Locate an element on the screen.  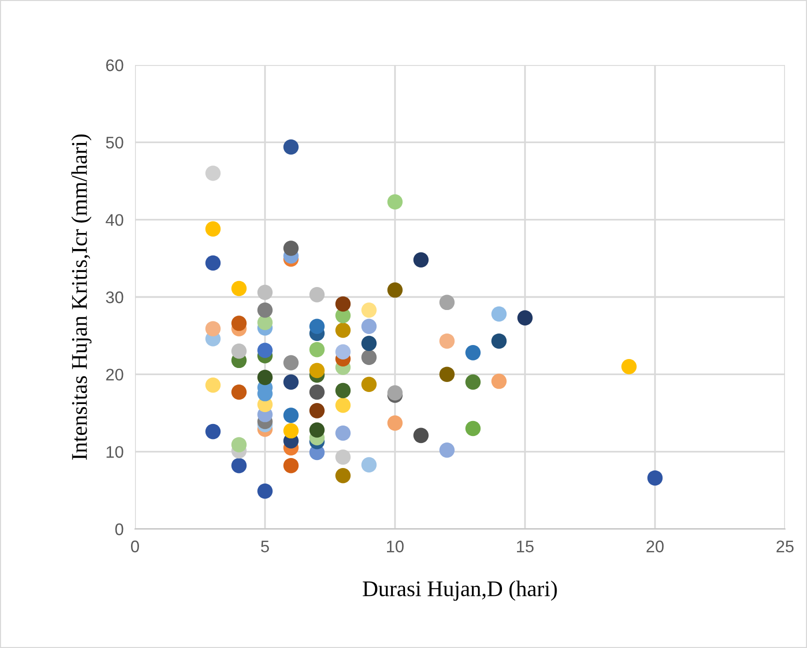
x-tick-label: 5 is located at coordinates (265, 546).